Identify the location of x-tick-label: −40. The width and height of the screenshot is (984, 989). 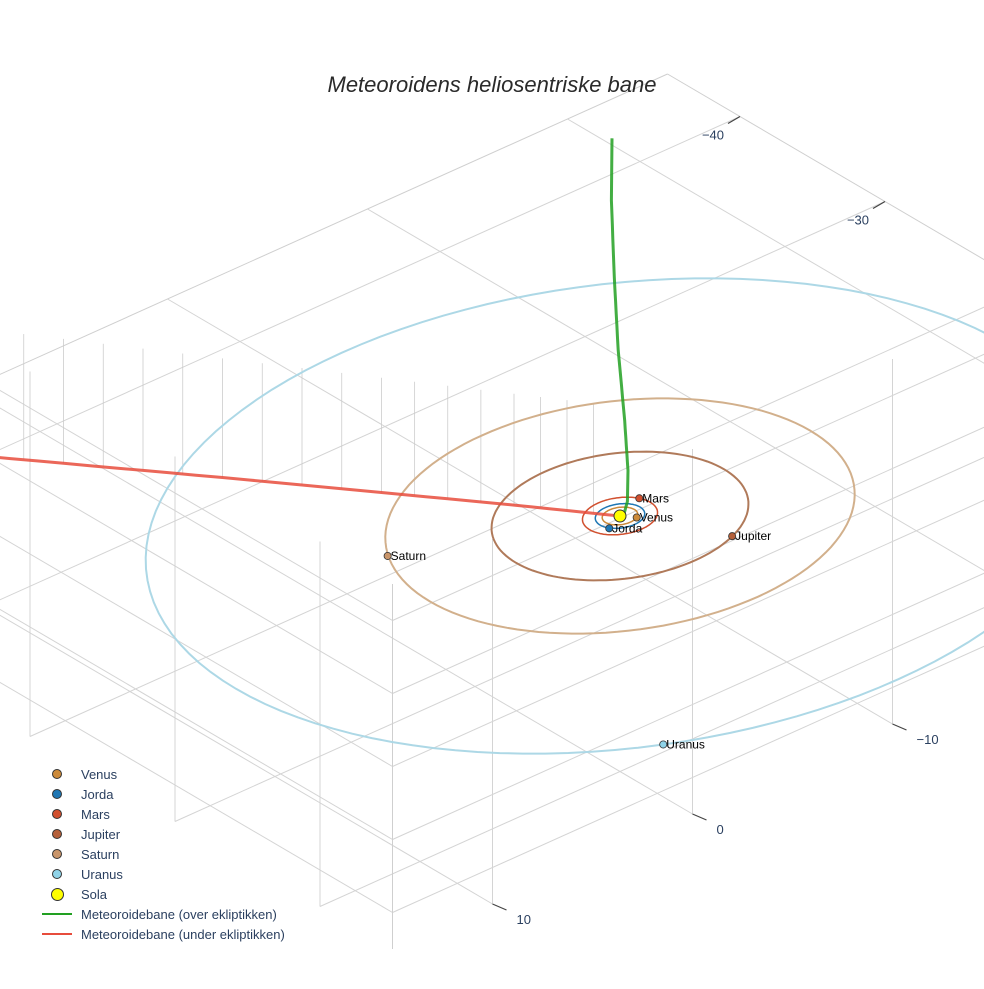
(713, 135).